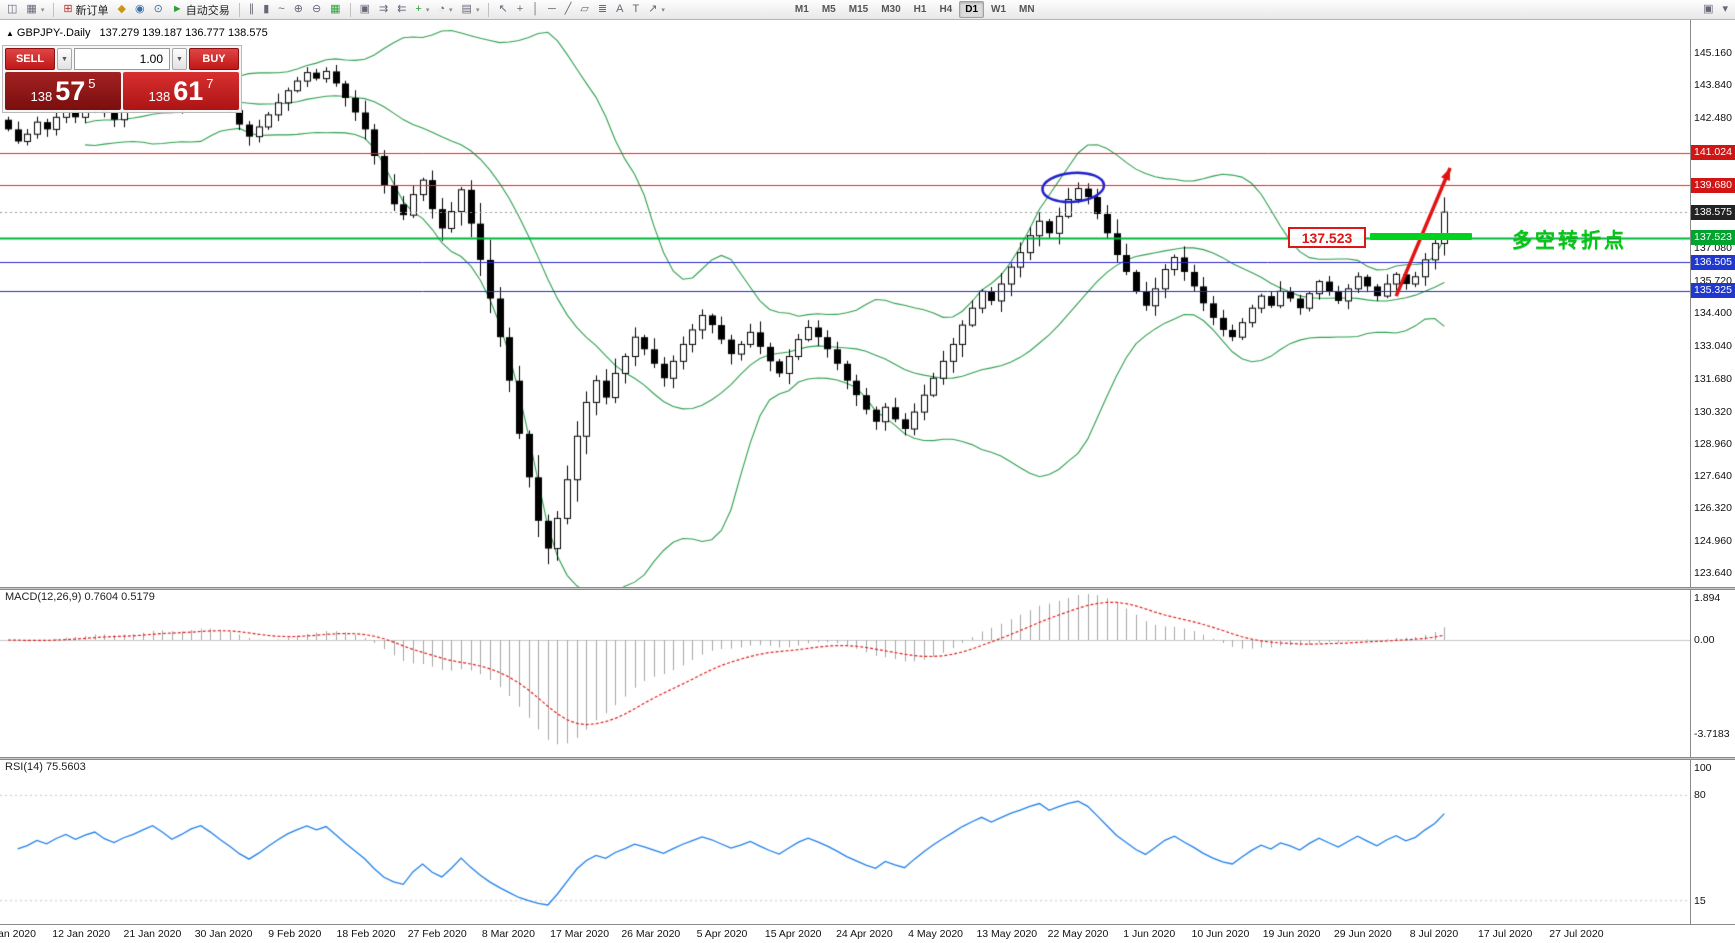 The width and height of the screenshot is (1735, 943). Describe the element at coordinates (85, 10) in the screenshot. I see `new-order-button: ⊞ 新订单` at that location.